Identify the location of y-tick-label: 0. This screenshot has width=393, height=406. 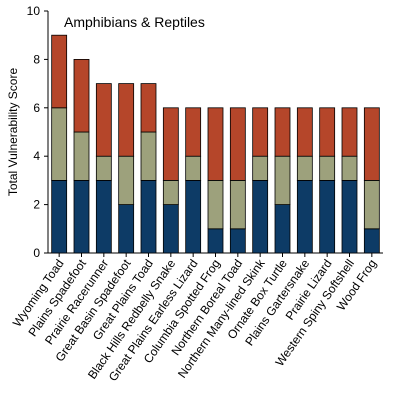
(36, 253).